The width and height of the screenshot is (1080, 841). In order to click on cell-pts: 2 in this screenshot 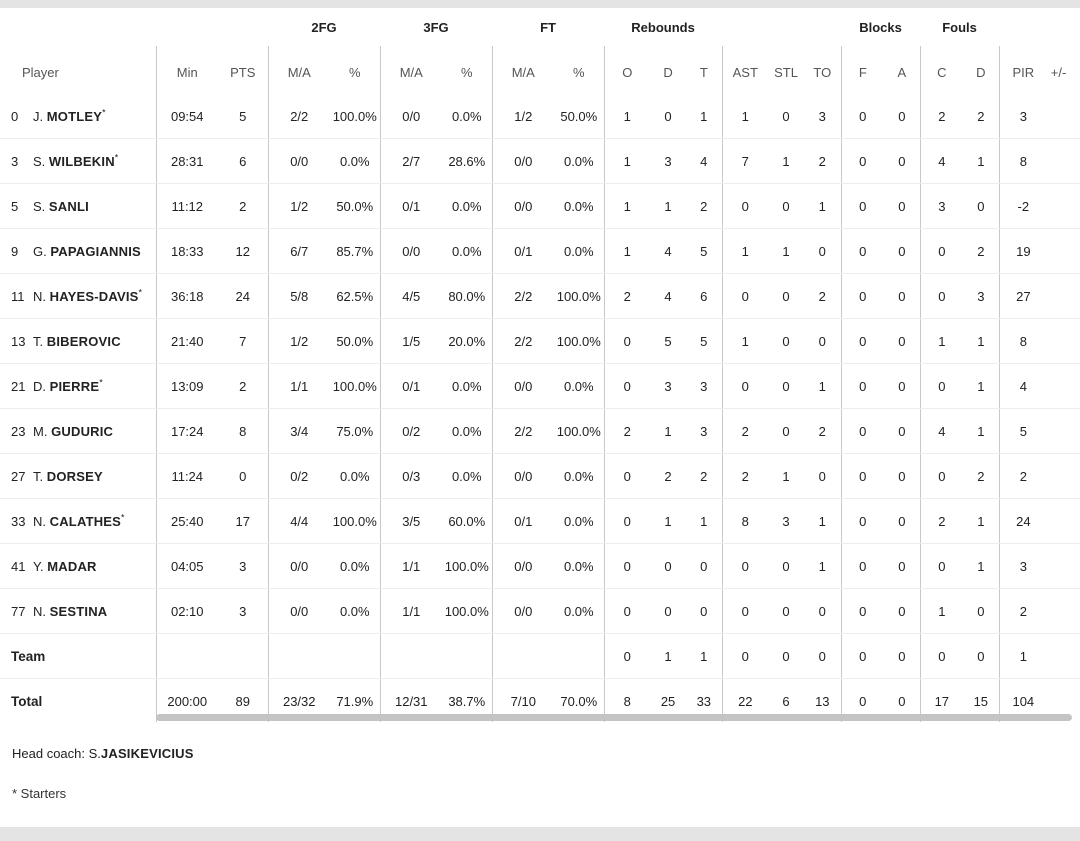, I will do `click(243, 386)`.